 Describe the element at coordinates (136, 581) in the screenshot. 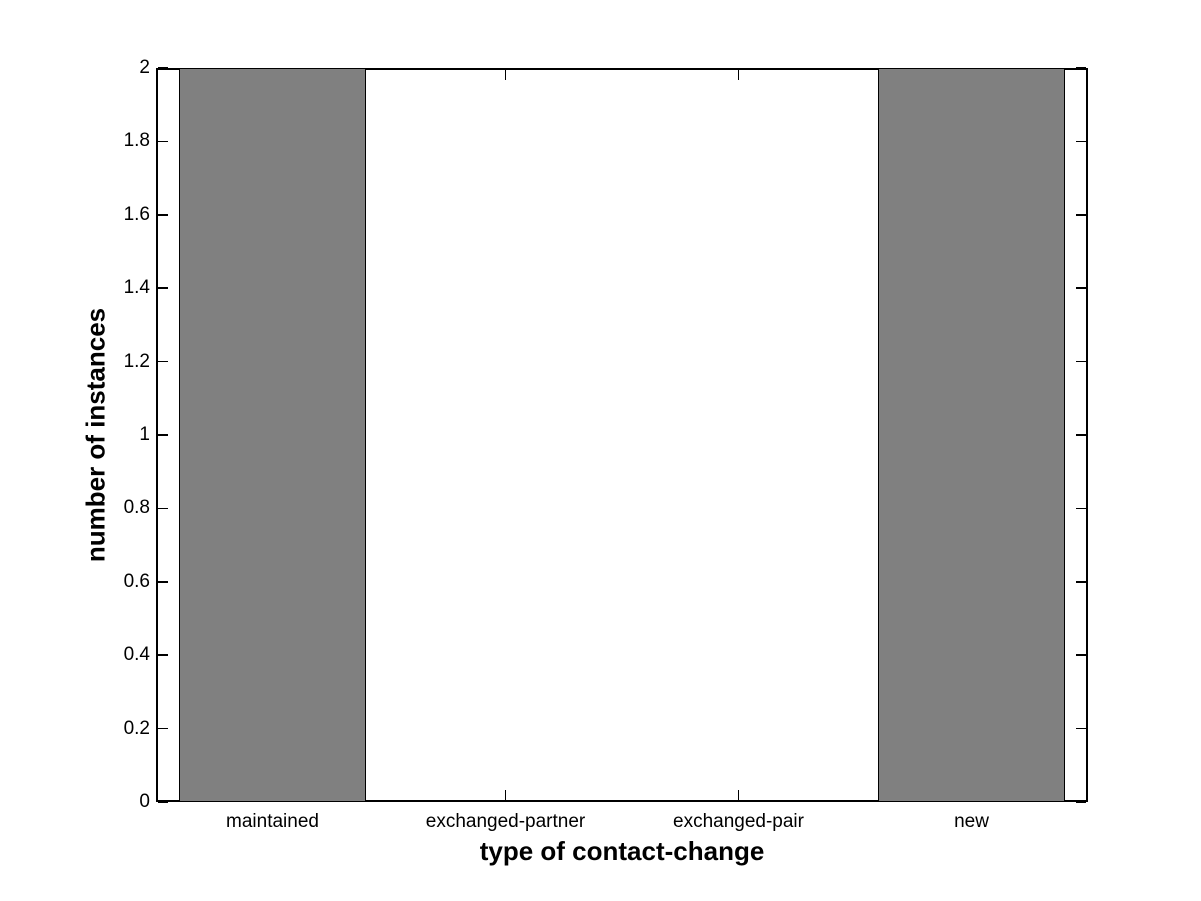

I see `y-tick-label: 0.6` at that location.